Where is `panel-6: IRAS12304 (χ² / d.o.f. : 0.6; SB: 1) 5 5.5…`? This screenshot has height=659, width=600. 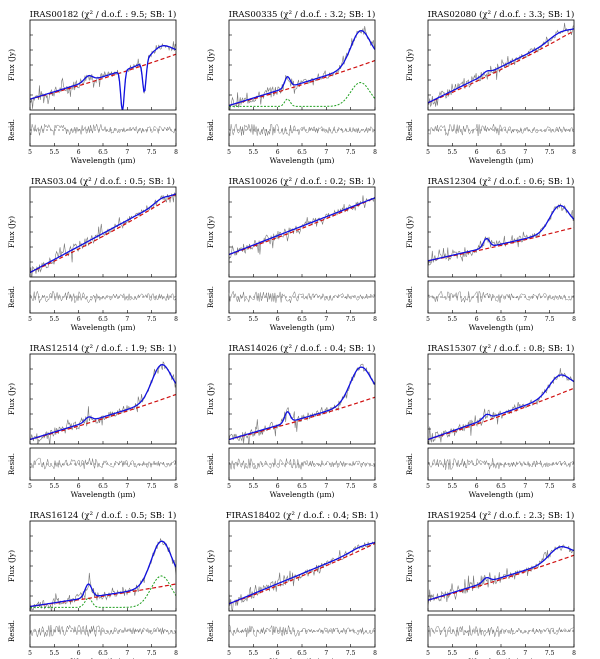
panel-6: IRAS12304 (χ² / d.o.f. : 0.6; SB: 1) 5 5.5… is located at coordinates (490, 254).